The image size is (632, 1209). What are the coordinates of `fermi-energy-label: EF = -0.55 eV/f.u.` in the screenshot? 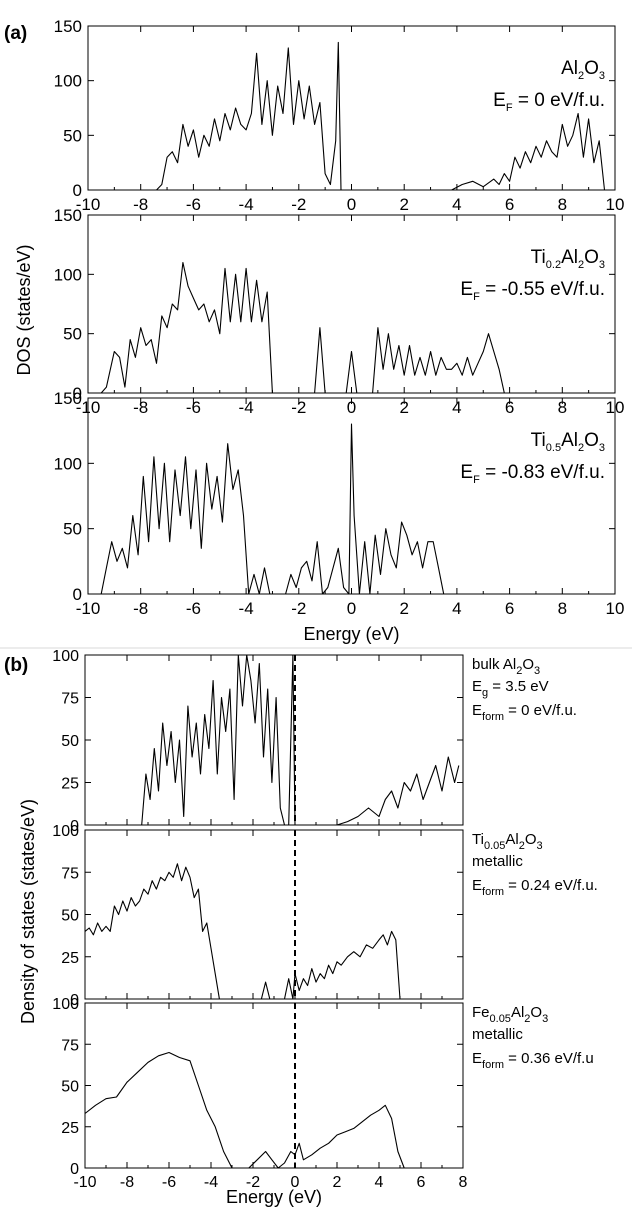 It's located at (532, 291).